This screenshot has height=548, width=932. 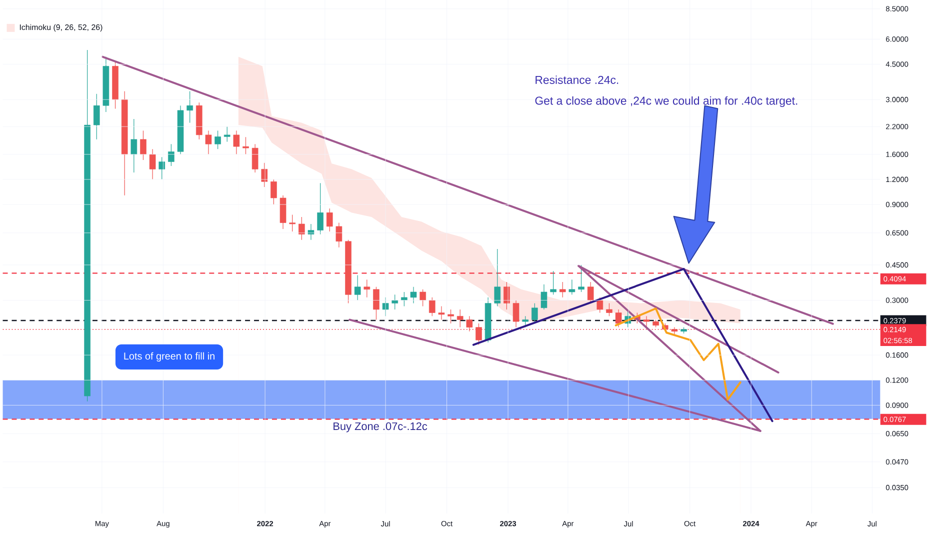 What do you see at coordinates (577, 79) in the screenshot?
I see `annotation: Resistance .24c.` at bounding box center [577, 79].